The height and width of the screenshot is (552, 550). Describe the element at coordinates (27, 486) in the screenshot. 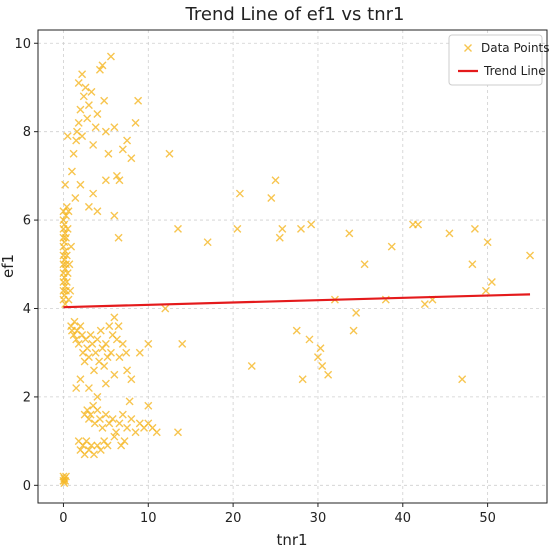

I see `y-tick-label: 0` at that location.